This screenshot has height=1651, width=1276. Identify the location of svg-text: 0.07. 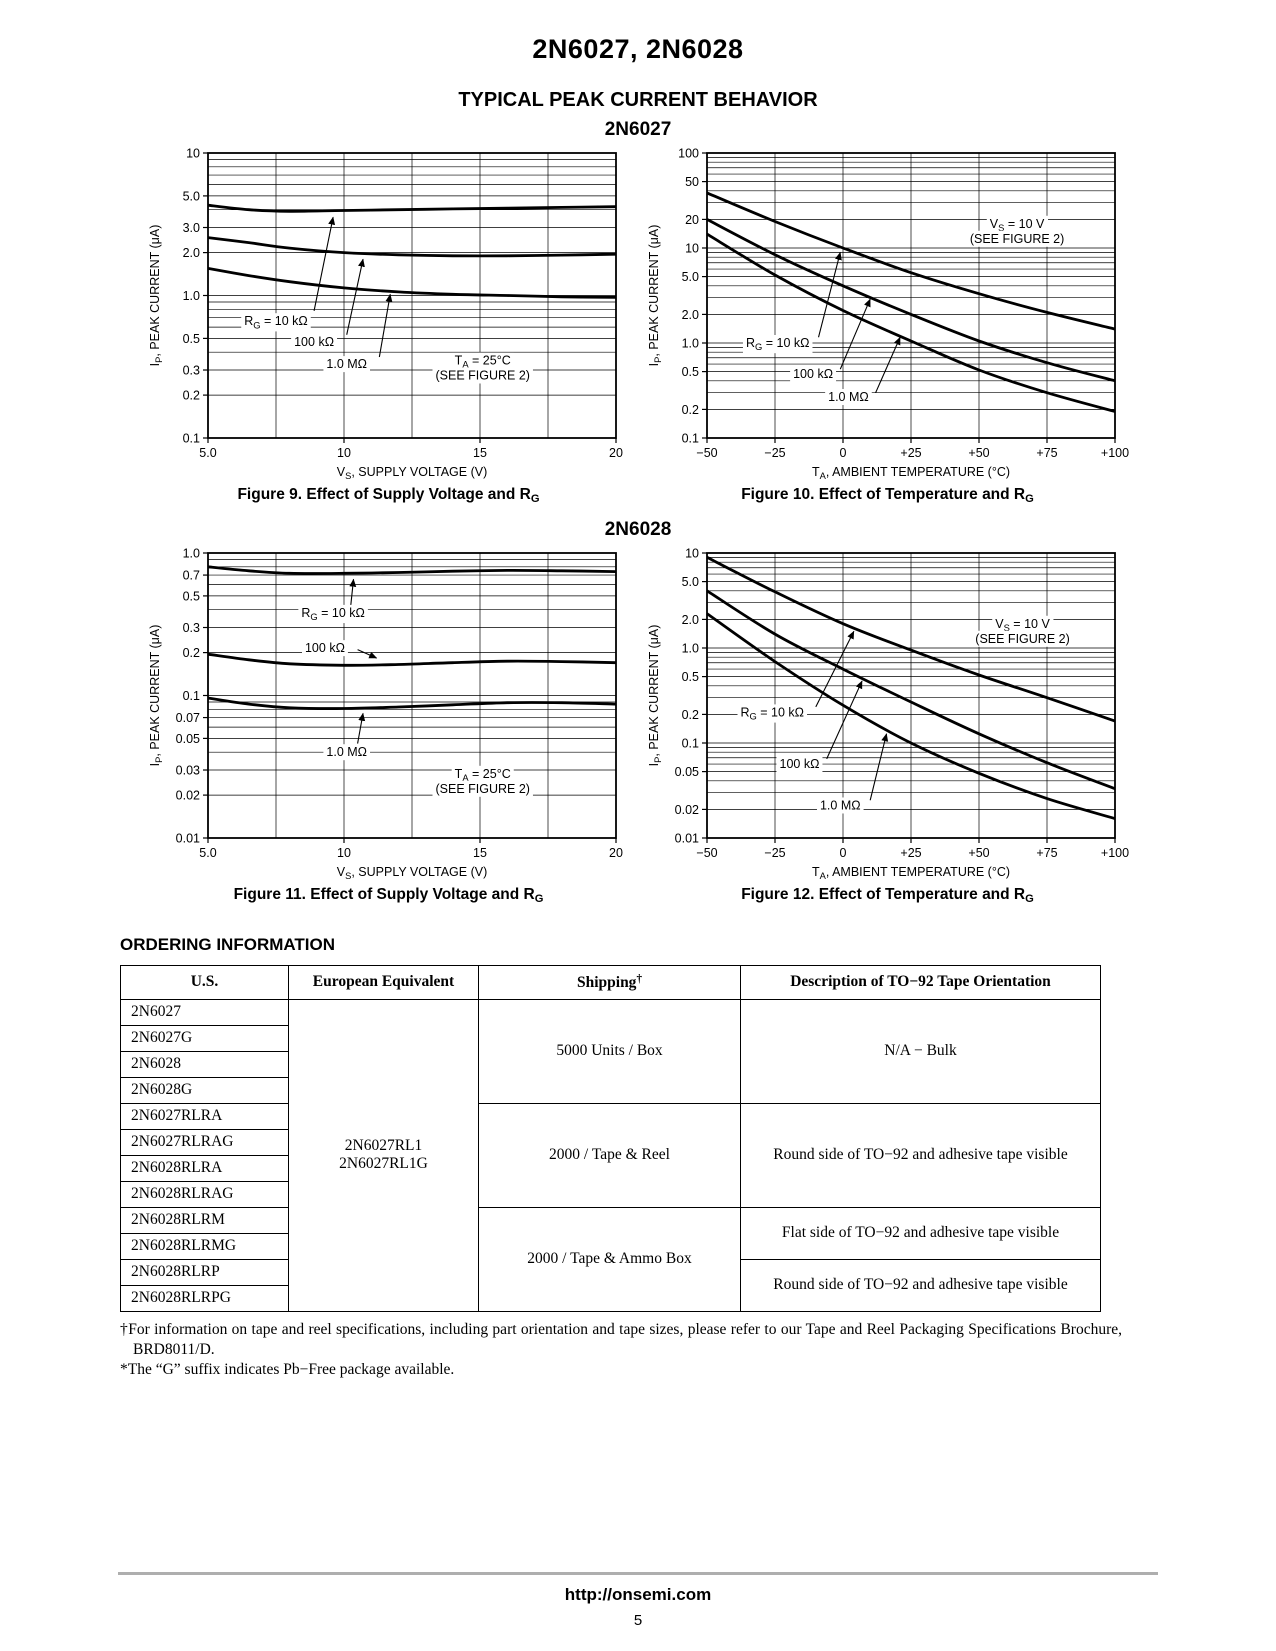
(188, 718).